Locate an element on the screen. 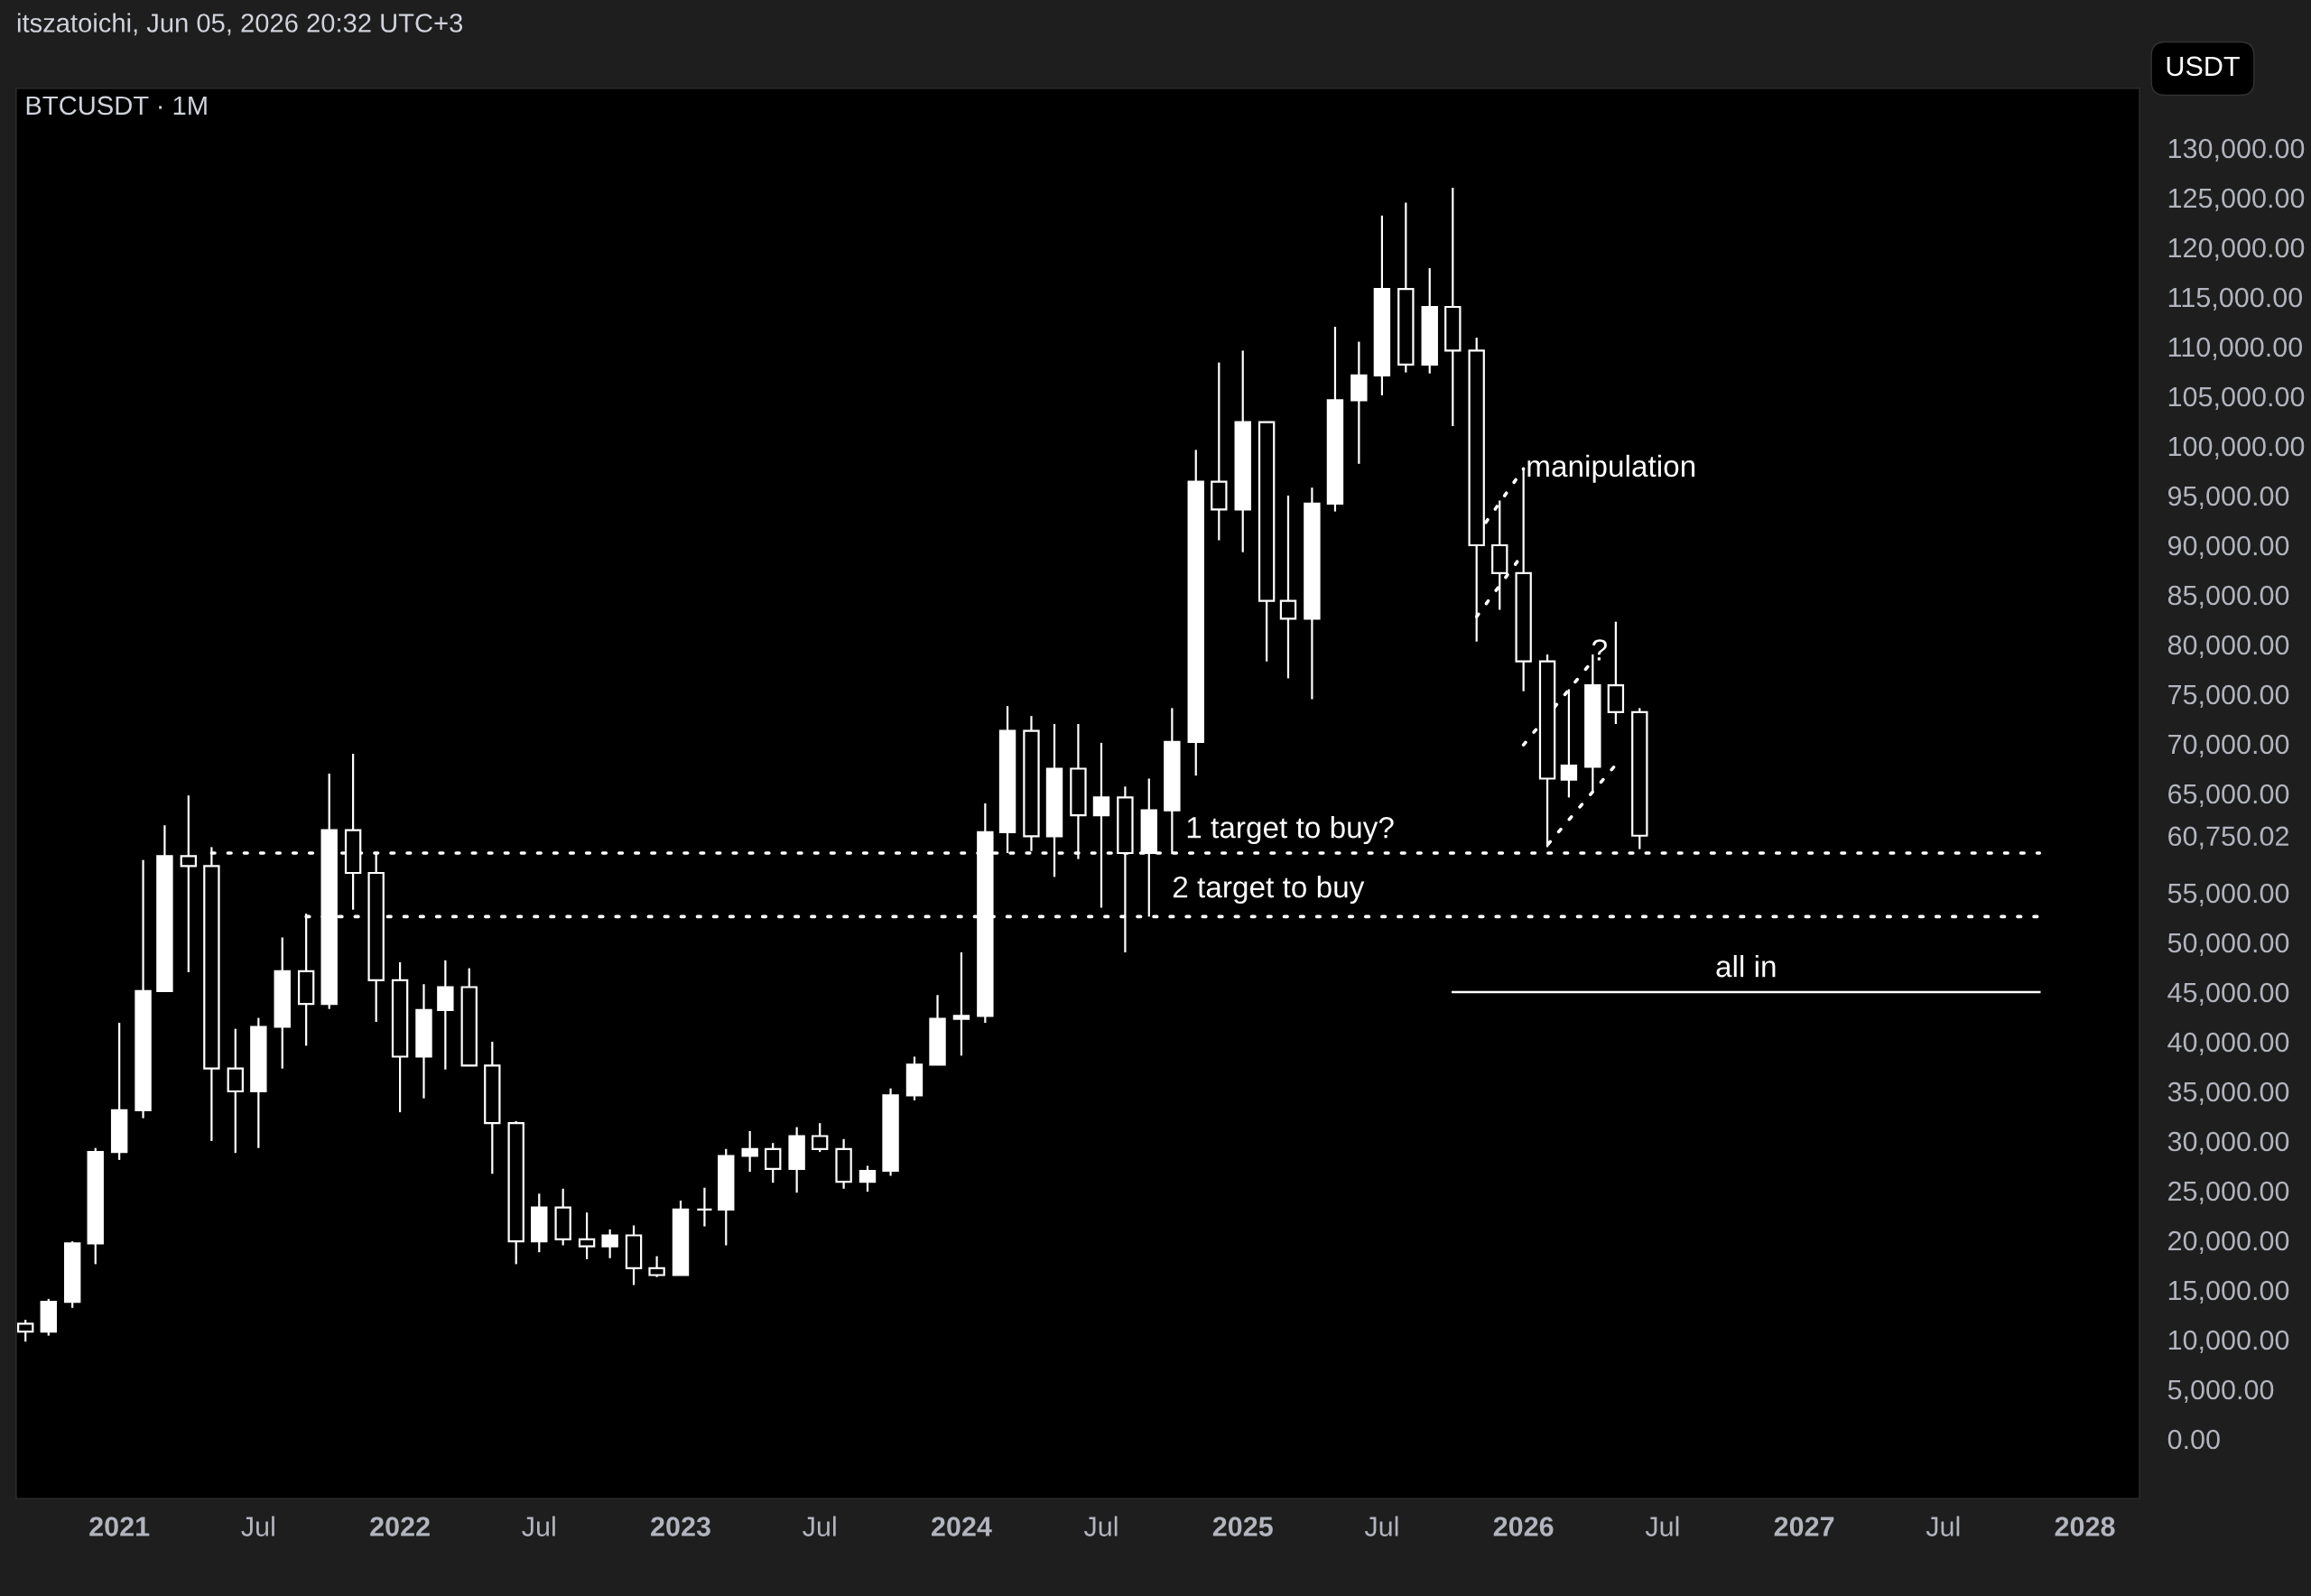  y-tick-label: 115,000.00 is located at coordinates (2235, 299).